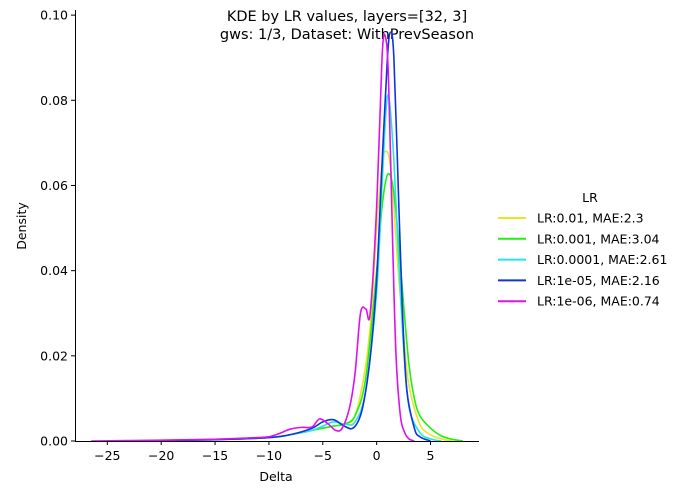 This screenshot has width=695, height=500. Describe the element at coordinates (602, 259) in the screenshot. I see `legend-label-3: LR:0.0001, MAE:2.61` at that location.